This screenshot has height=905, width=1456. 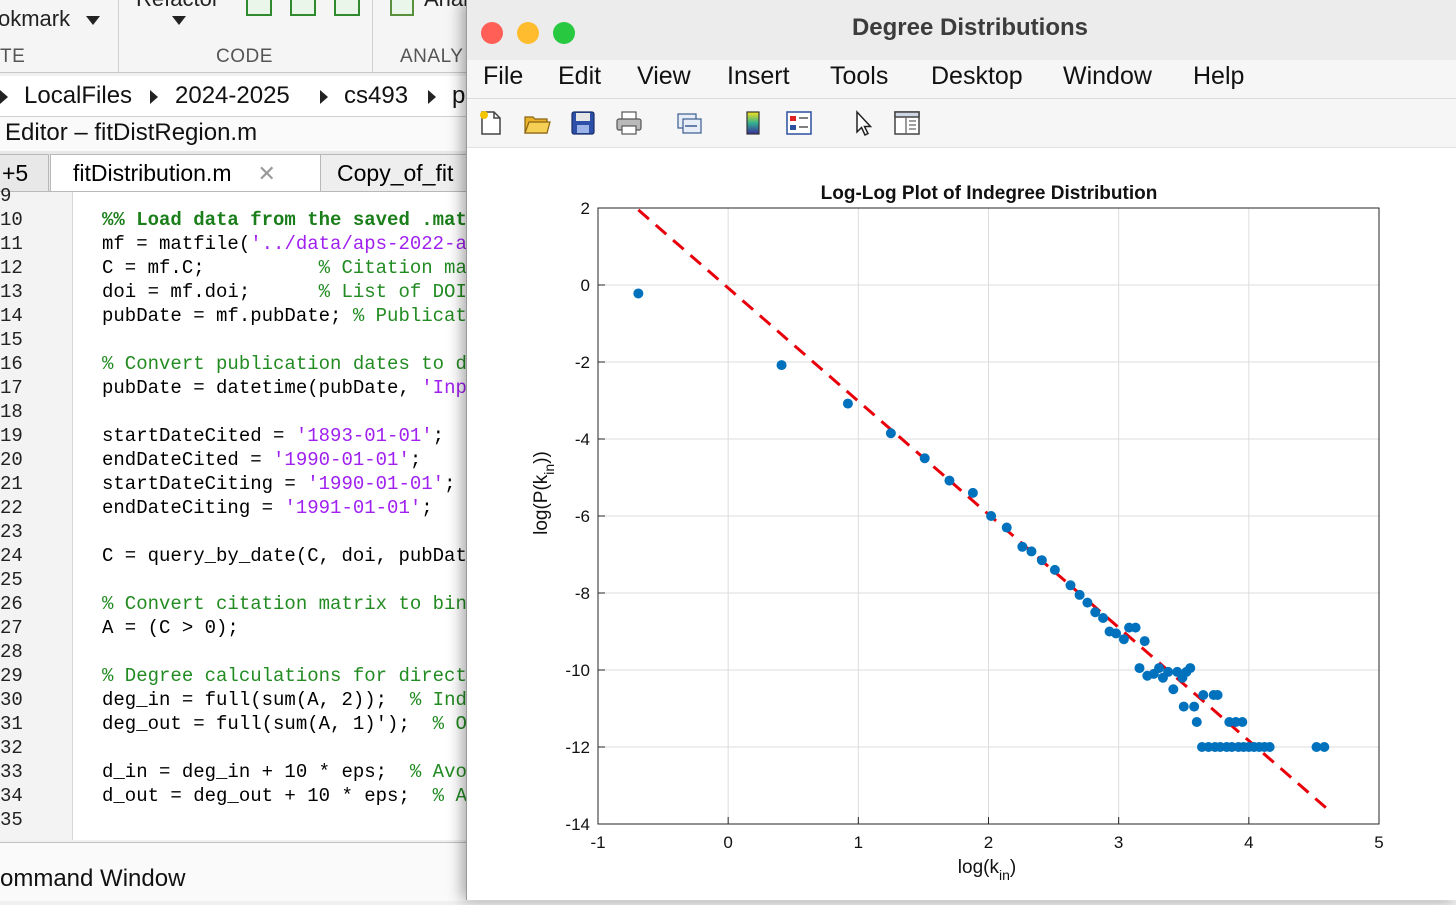 What do you see at coordinates (170, 628) in the screenshot?
I see `code-line: A = (C > 0);` at bounding box center [170, 628].